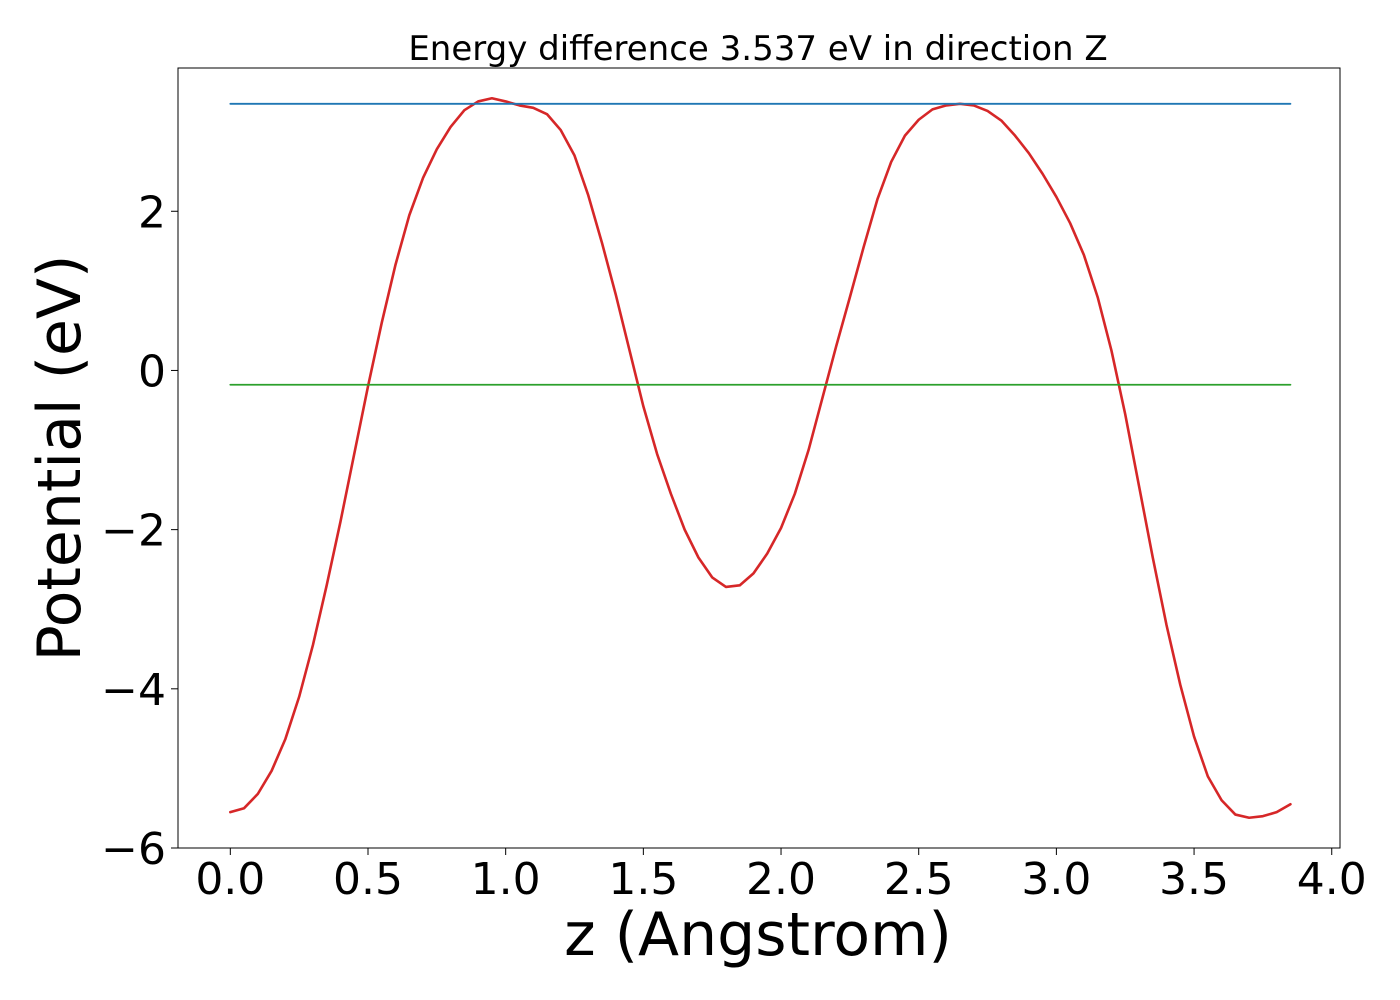 The height and width of the screenshot is (1000, 1400). What do you see at coordinates (643, 879) in the screenshot?
I see `x-tick-label: 1.5` at bounding box center [643, 879].